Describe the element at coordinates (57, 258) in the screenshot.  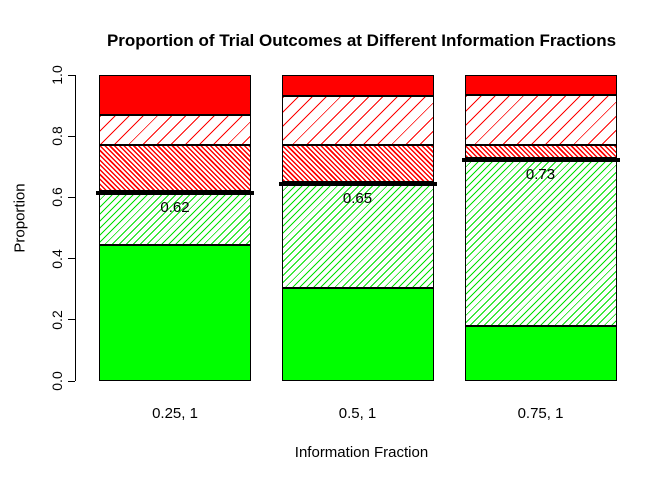
I see `y-tick-label: 0.4` at that location.